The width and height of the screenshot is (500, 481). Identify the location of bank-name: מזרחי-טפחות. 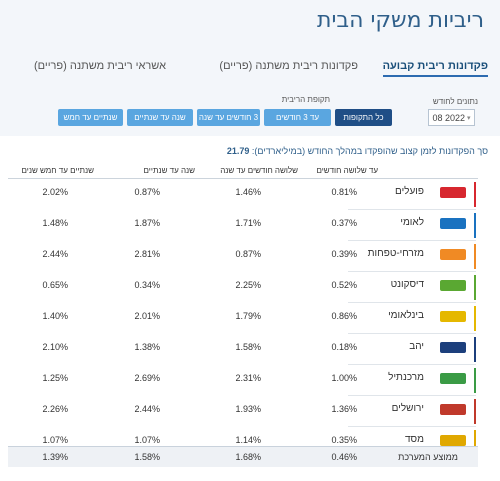
(395, 253).